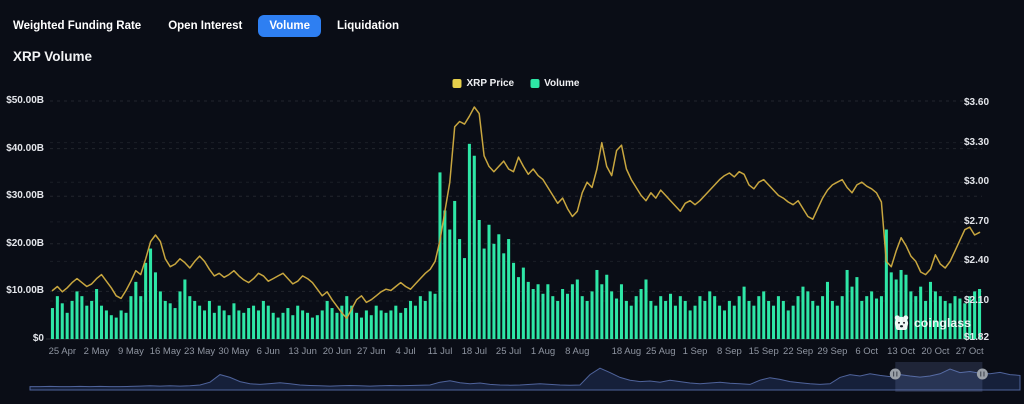 Image resolution: width=1024 pixels, height=404 pixels. What do you see at coordinates (626, 351) in the screenshot?
I see `x-axis-tick: 18 Aug` at bounding box center [626, 351].